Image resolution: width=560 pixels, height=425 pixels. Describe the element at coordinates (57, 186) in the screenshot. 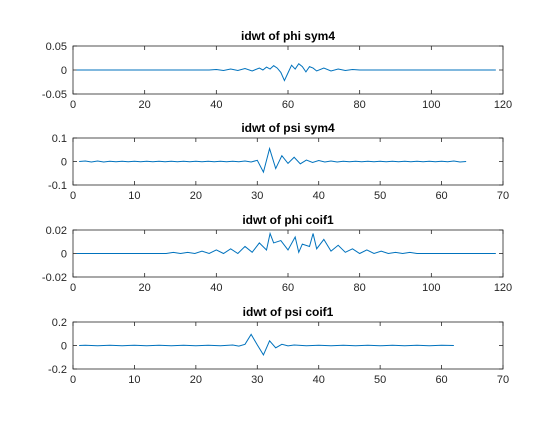

I see `y-tick-label: -0.1` at that location.